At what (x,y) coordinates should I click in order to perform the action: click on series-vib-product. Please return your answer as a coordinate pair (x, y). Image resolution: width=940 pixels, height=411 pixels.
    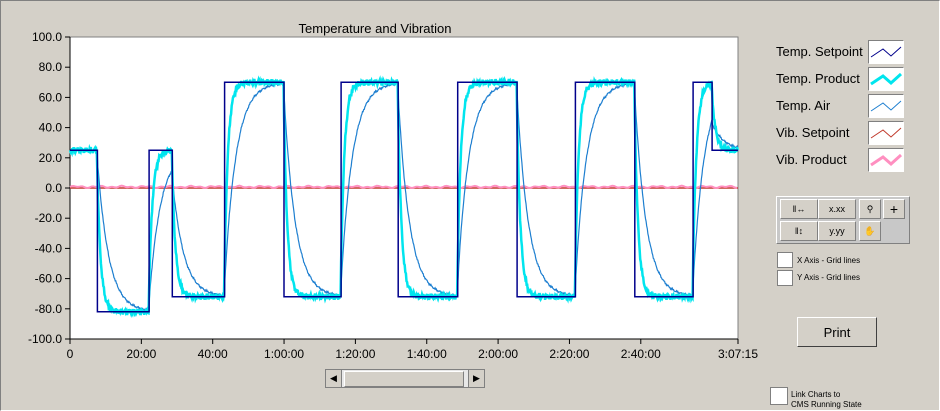
    Looking at the image, I should click on (403, 187).